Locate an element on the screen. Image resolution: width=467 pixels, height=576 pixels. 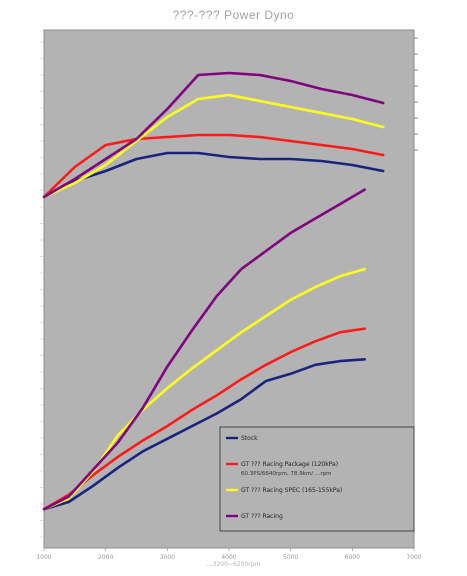
chart-title: ???-??? Power Dyno is located at coordinates (233, 15).